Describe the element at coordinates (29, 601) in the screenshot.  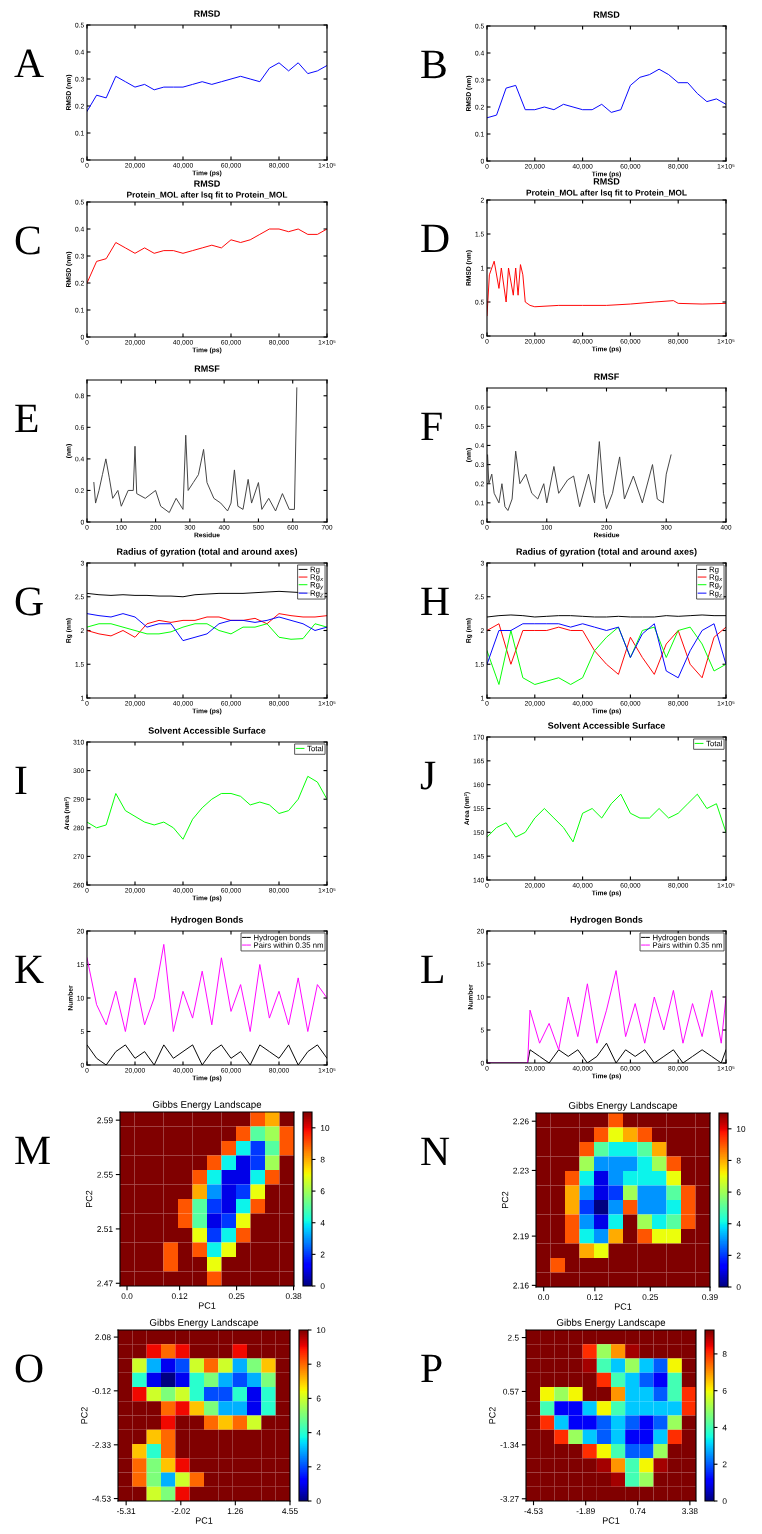
I see `text: G` at that location.